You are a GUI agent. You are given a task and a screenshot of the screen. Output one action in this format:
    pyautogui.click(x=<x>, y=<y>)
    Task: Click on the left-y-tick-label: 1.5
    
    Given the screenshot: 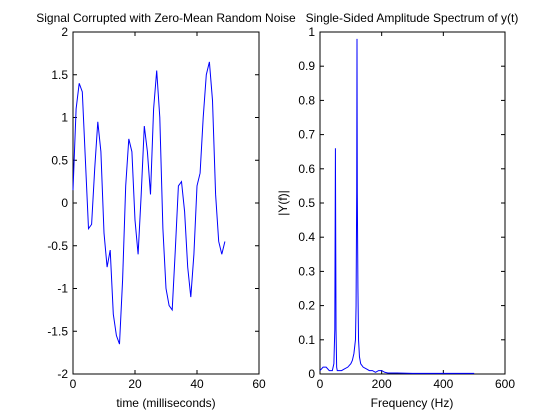 What is the action you would take?
    pyautogui.click(x=59, y=75)
    